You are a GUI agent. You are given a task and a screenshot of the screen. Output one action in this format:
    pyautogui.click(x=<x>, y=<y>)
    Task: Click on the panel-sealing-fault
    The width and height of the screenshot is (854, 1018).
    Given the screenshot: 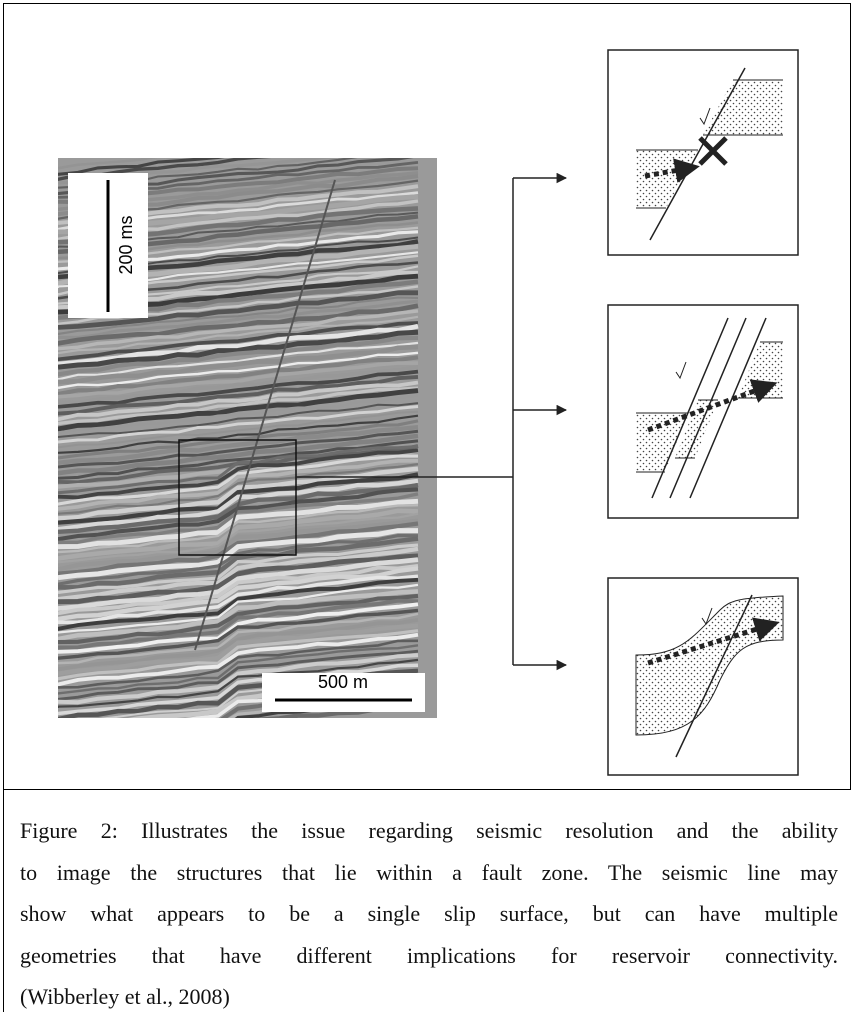 What is the action you would take?
    pyautogui.click(x=703, y=152)
    